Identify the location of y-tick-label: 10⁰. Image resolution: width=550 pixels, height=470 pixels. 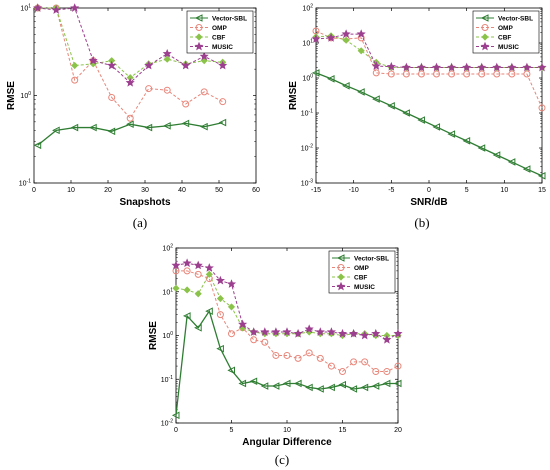
(167, 335).